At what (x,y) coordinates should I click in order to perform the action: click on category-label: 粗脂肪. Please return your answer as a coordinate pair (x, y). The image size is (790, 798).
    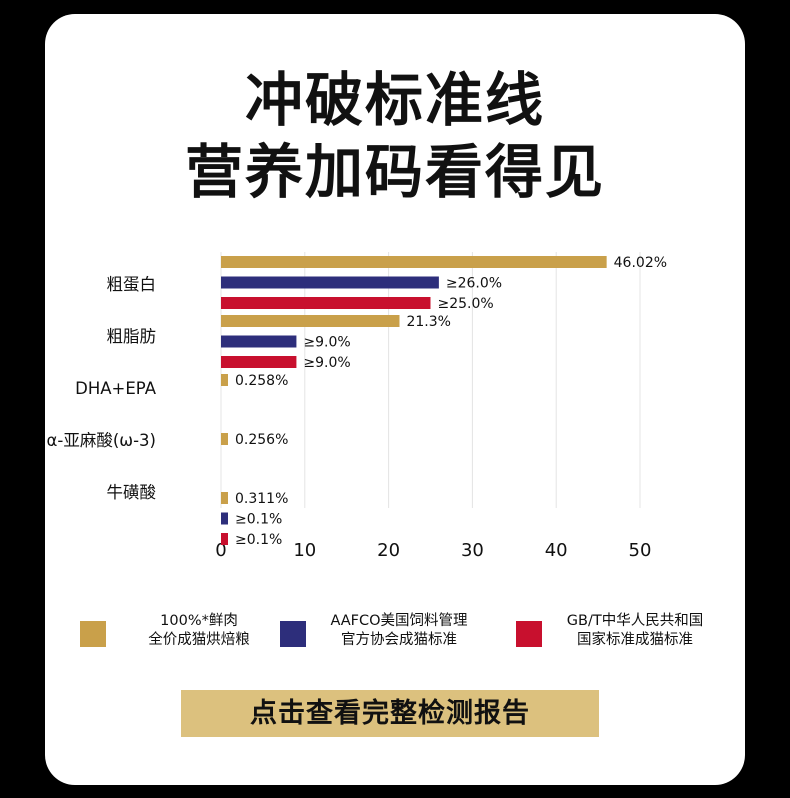
    Looking at the image, I should click on (132, 336).